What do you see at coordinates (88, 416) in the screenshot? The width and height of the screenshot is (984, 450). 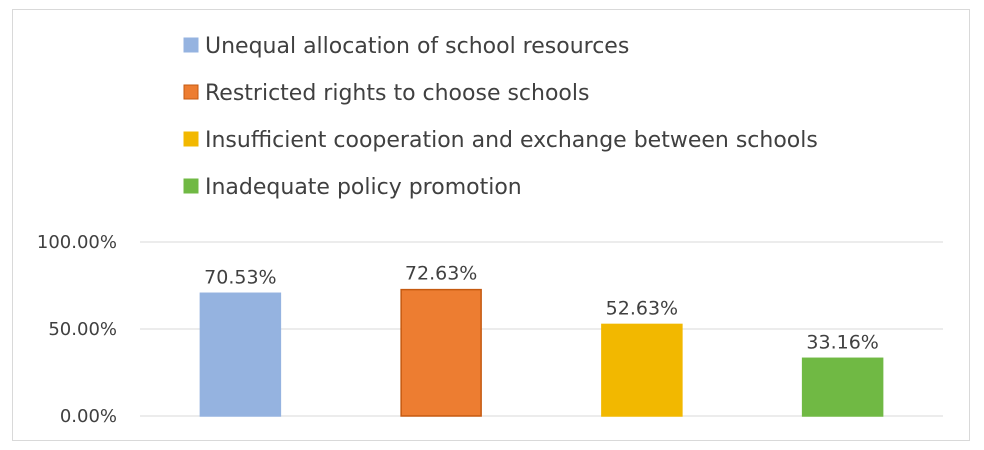 I see `y-tick-label-1: 0.00%` at bounding box center [88, 416].